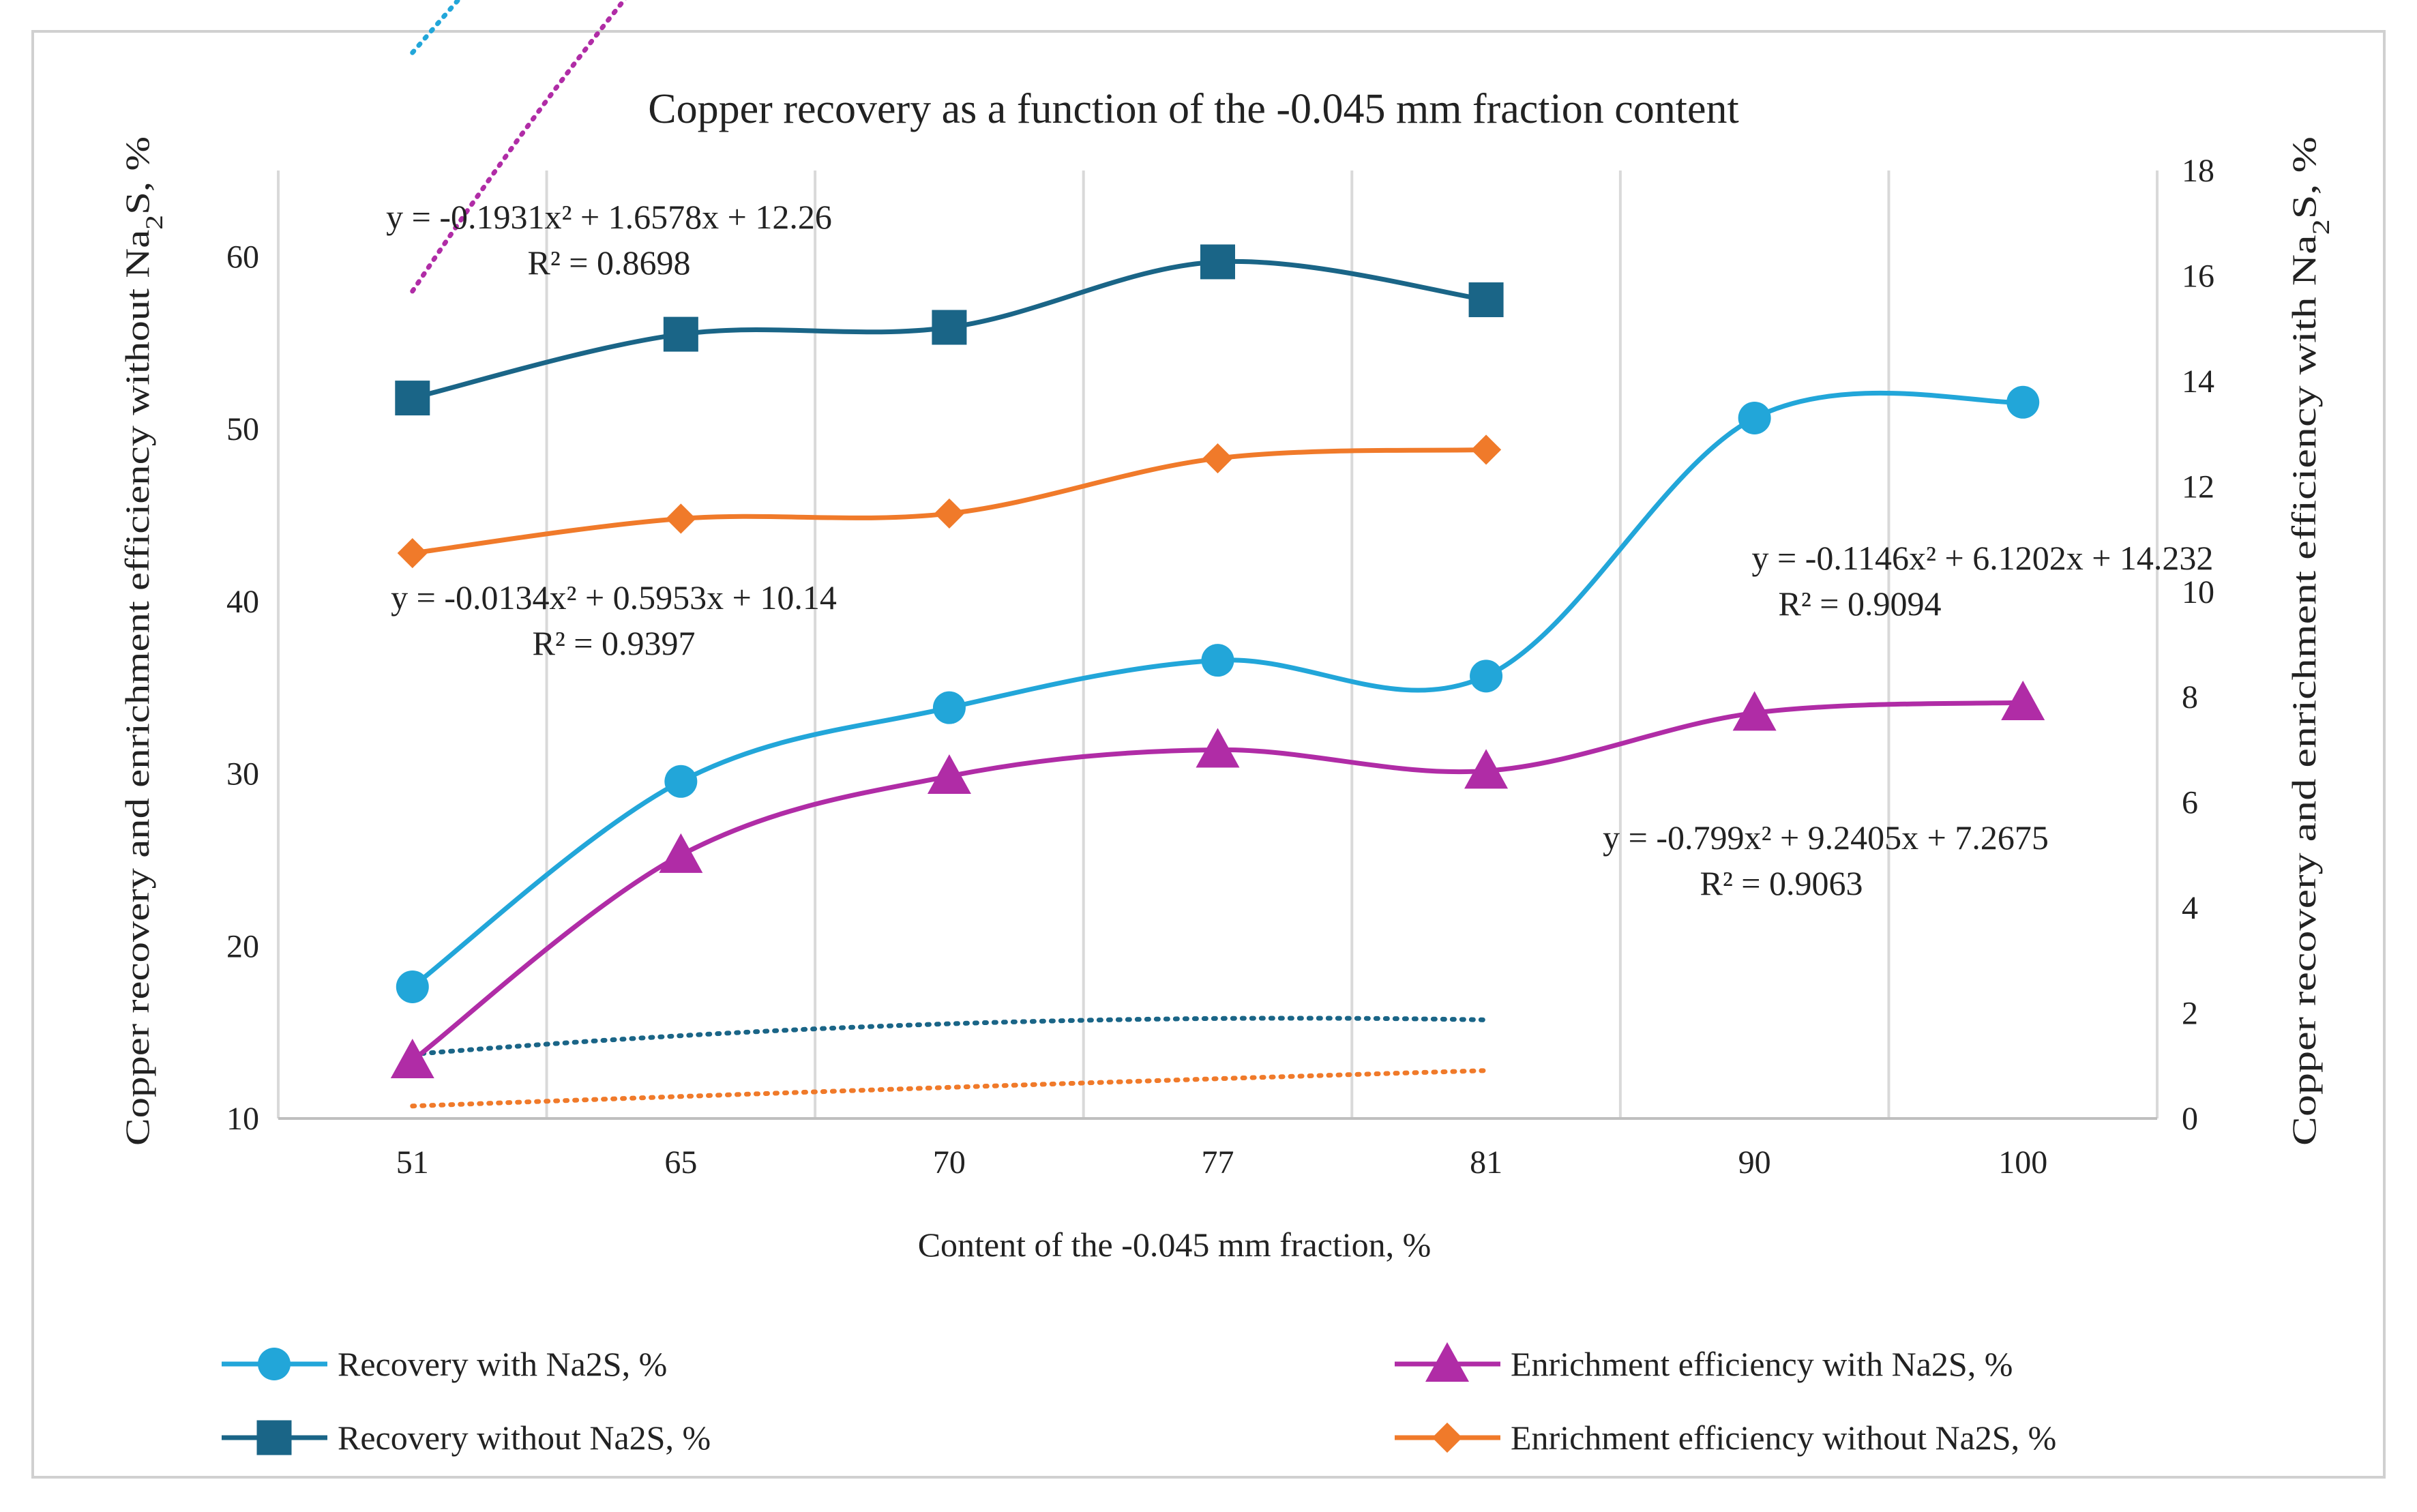 This screenshot has width=2417, height=1512. Describe the element at coordinates (242, 946) in the screenshot. I see `y-left-tick-label: 20` at that location.